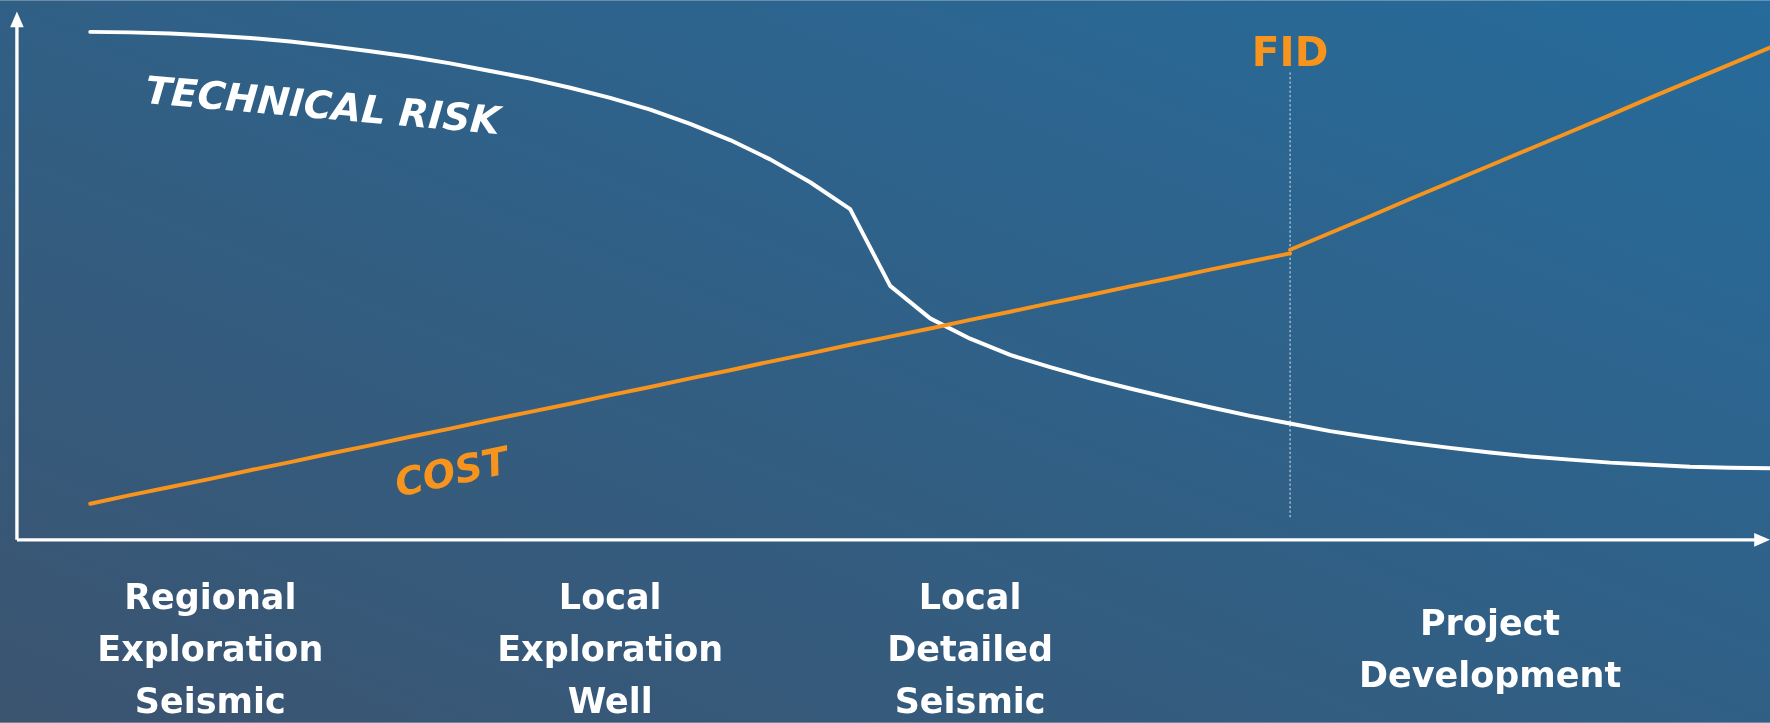  I want to click on text: COST, so click(452, 471).